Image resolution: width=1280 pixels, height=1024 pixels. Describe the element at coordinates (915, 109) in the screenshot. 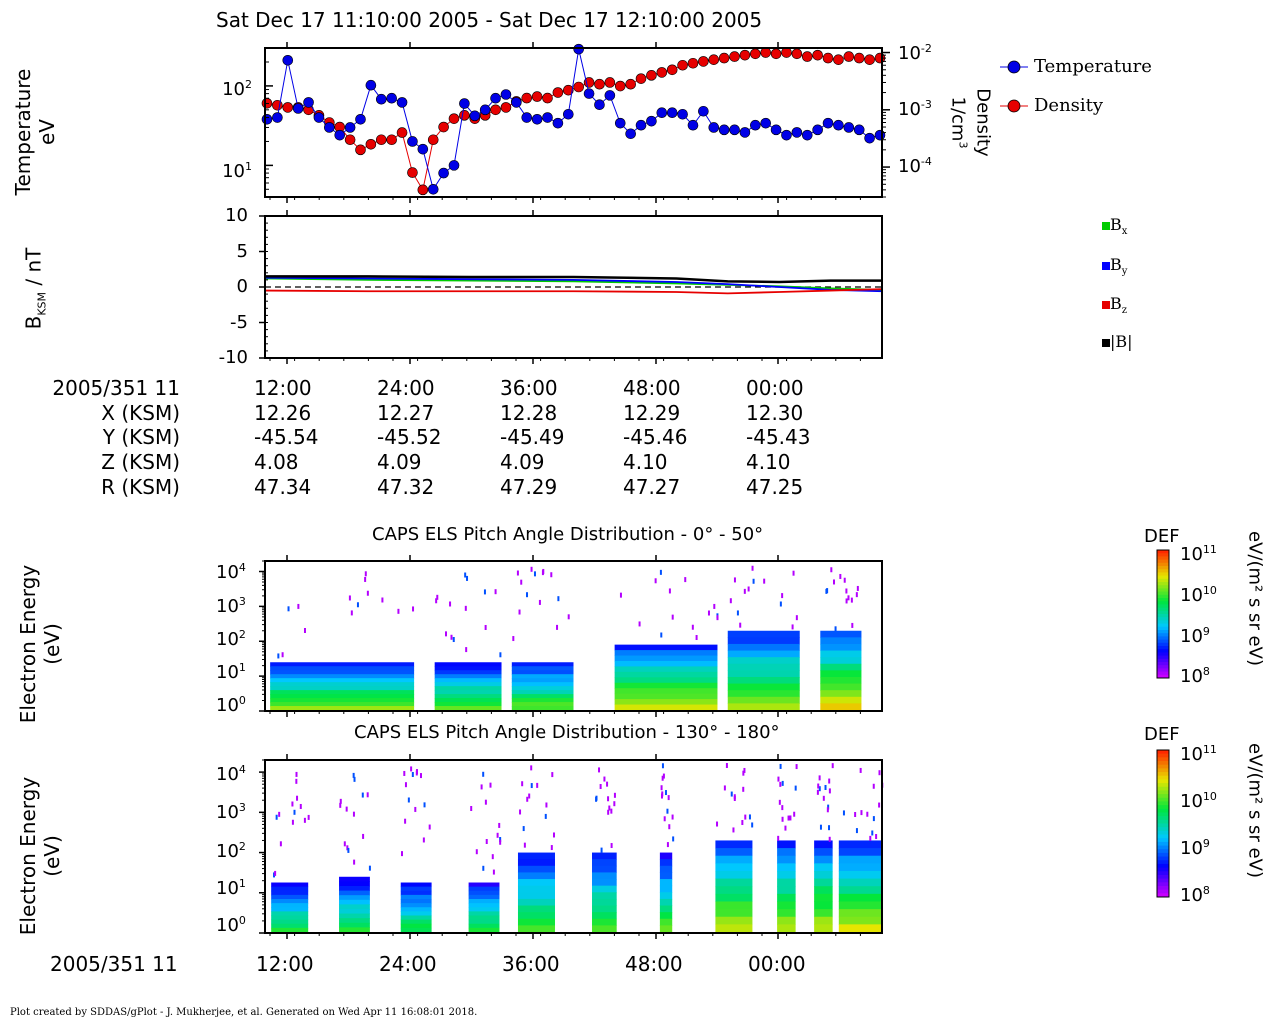

I see `dens-tick-1e-3: 10-3` at that location.